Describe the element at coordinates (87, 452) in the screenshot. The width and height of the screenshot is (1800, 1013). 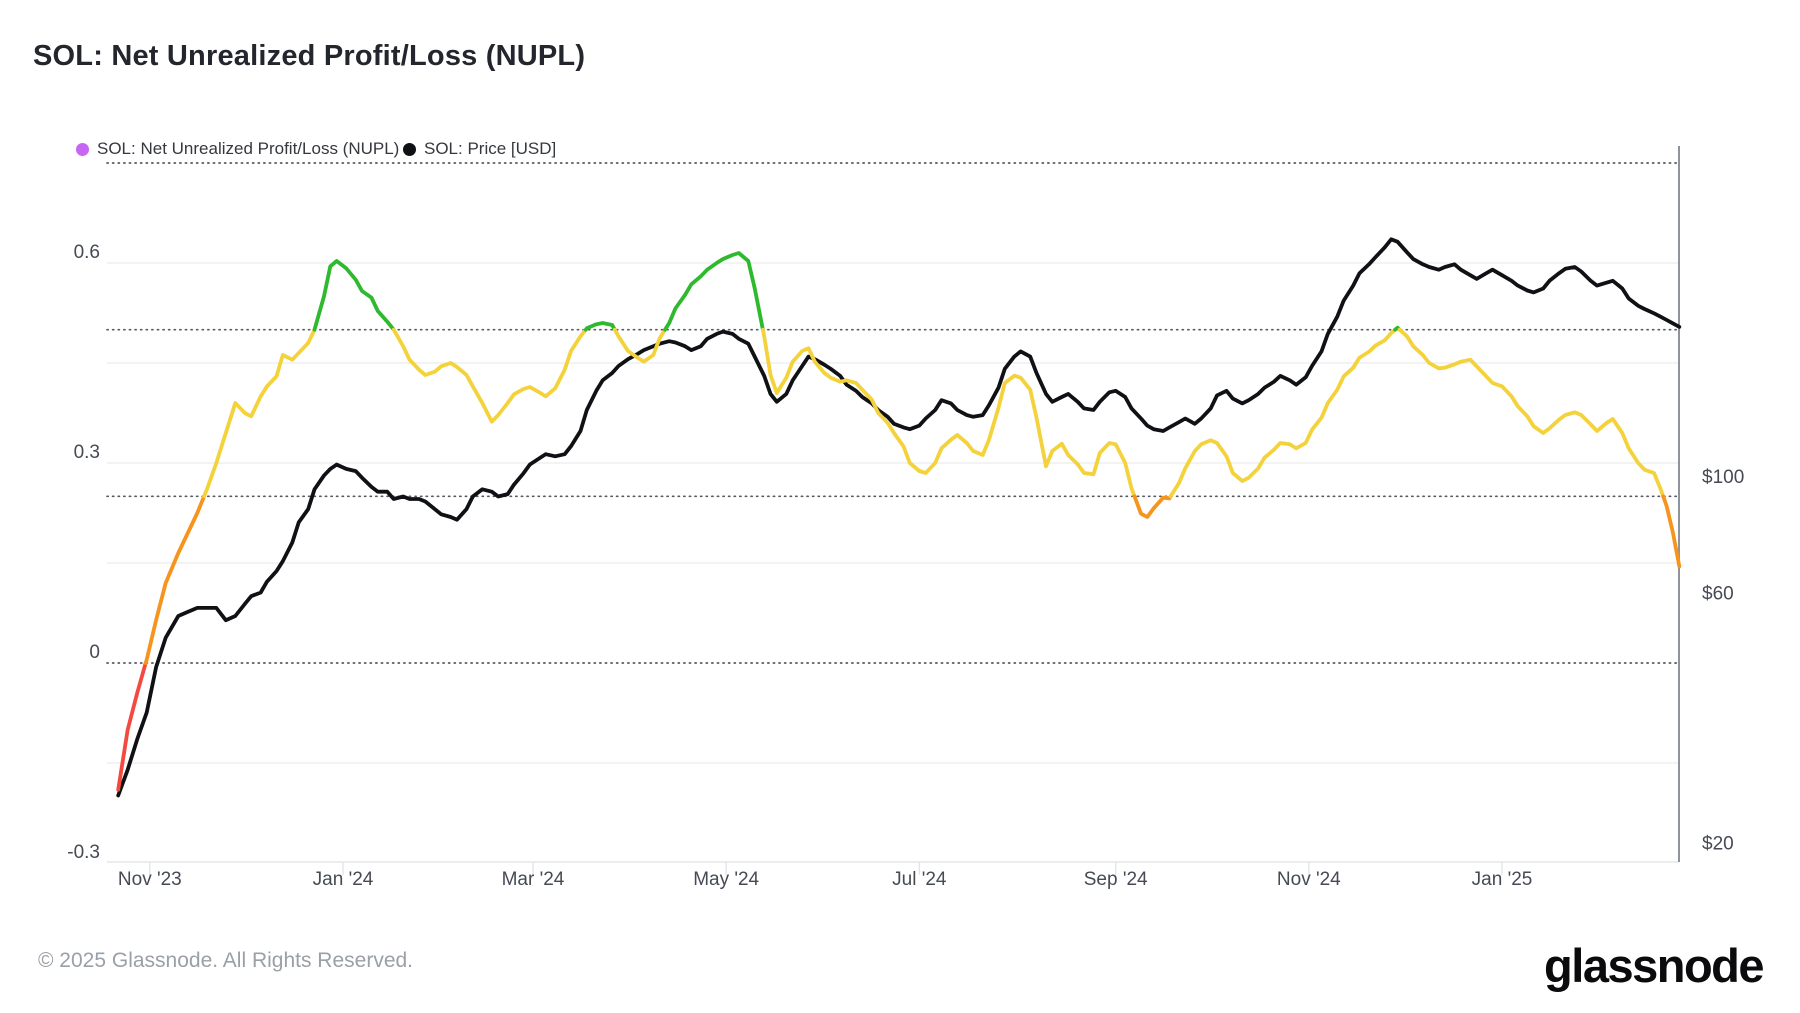
I see `left-axis-tick-label: 0.3` at that location.